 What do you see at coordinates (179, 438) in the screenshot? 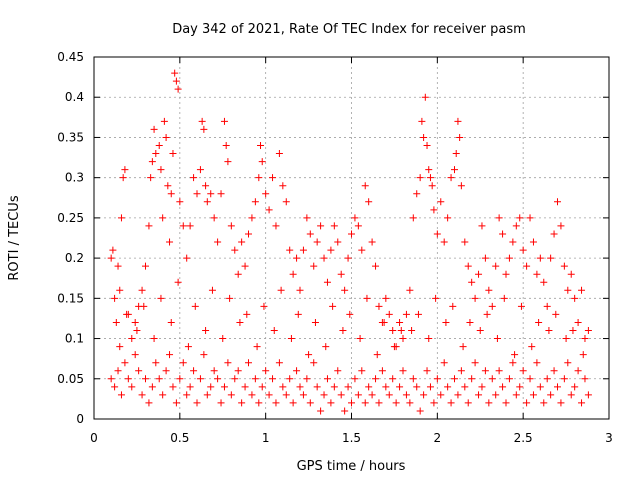
I see `x-tick-label: 0.5` at bounding box center [179, 438].